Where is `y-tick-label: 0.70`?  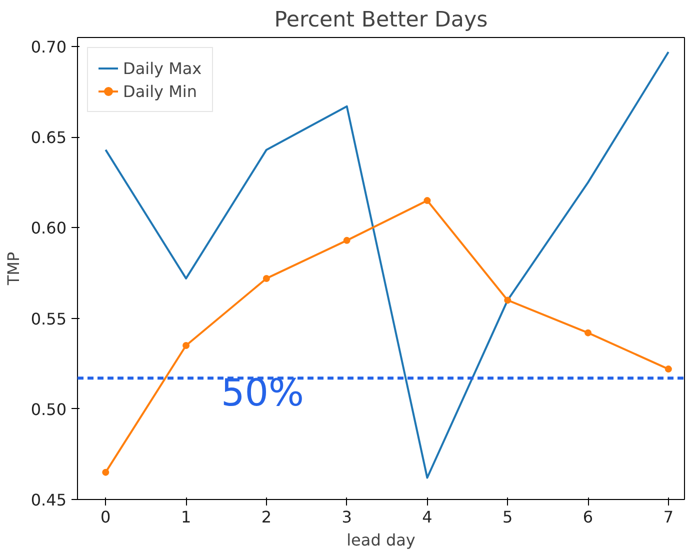
y-tick-label: 0.70 is located at coordinates (48, 47).